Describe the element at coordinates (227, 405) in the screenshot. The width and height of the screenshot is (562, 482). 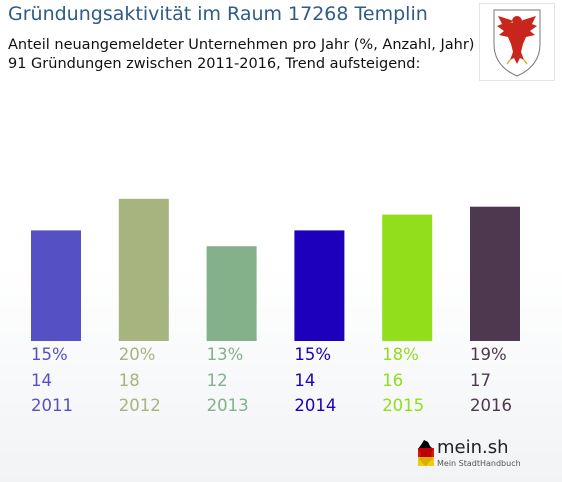
I see `year-label-2013: 2013` at that location.